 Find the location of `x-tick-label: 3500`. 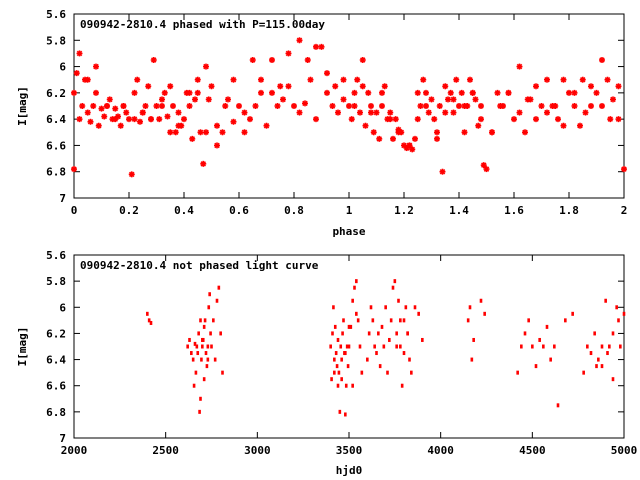

x-tick-label: 3500 is located at coordinates (349, 450).